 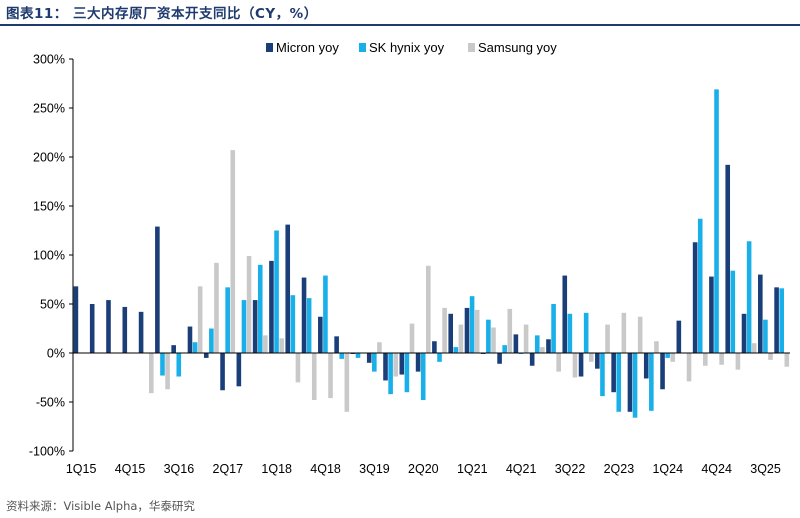 I want to click on bar-samsung-yoy-3Q21, so click(x=510, y=330).